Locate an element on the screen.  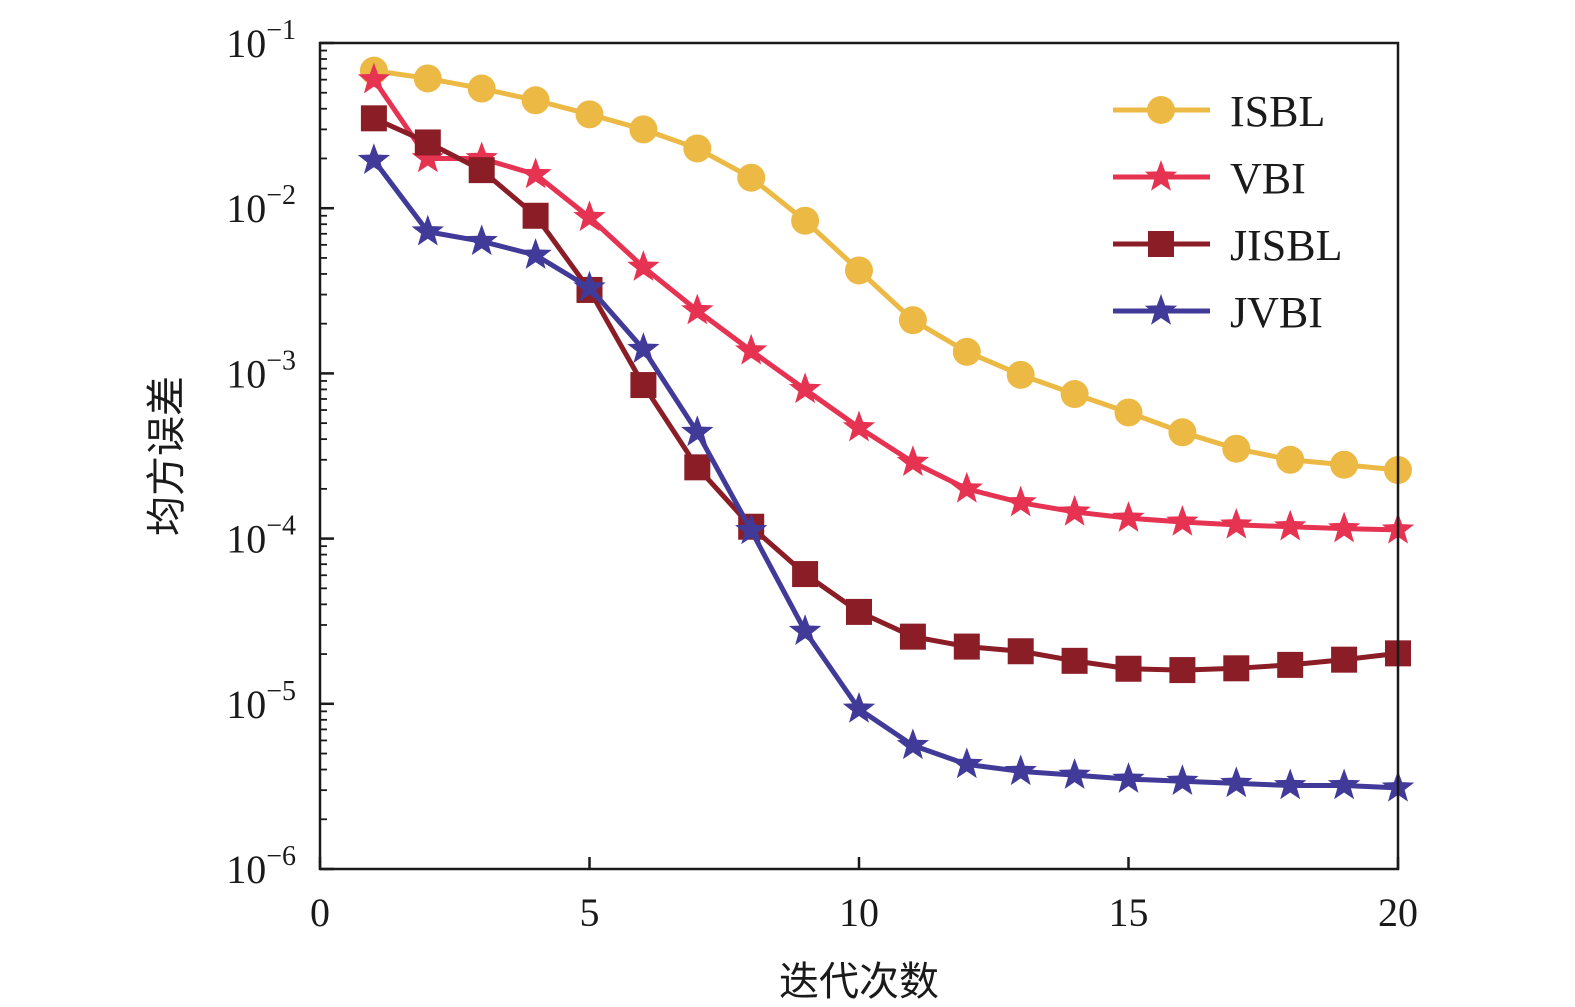
y-tick-label: 10⁻² is located at coordinates (261, 205).